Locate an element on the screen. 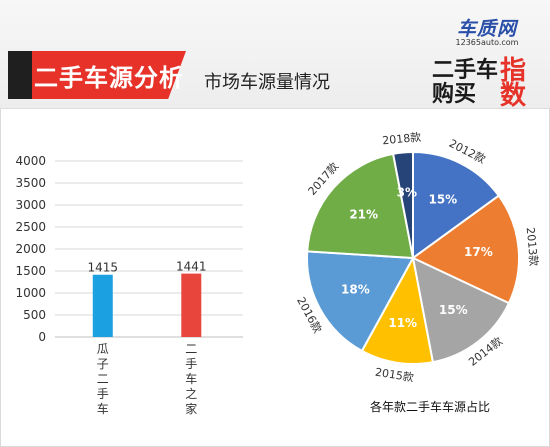  y-tick-label: 2500 is located at coordinates (30, 227).